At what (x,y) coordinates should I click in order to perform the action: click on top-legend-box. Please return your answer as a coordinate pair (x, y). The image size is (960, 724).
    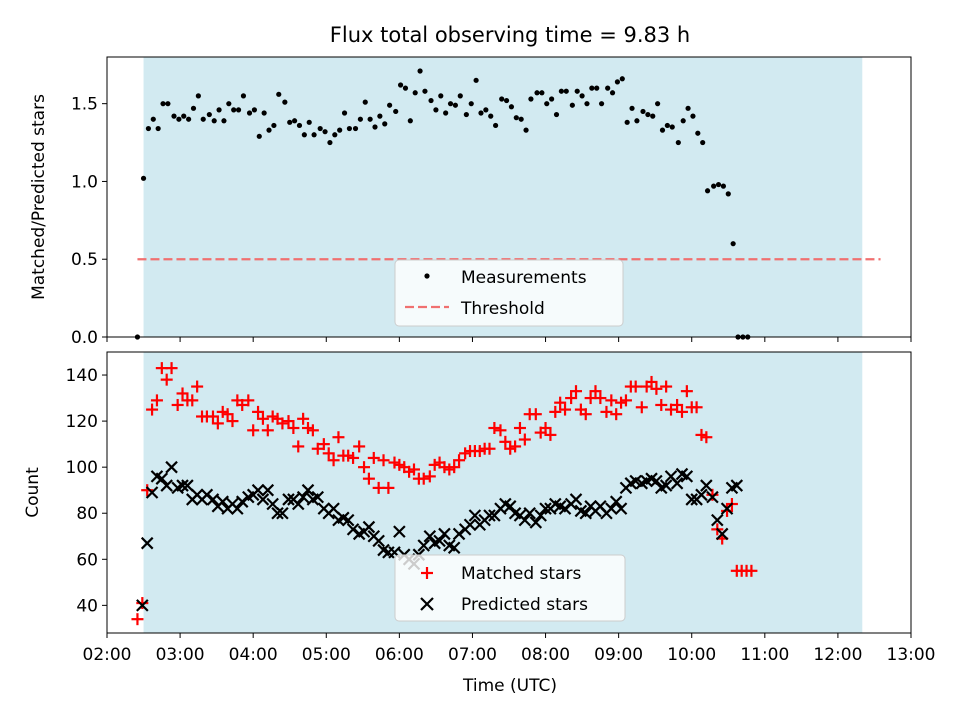
    Looking at the image, I should click on (509, 293).